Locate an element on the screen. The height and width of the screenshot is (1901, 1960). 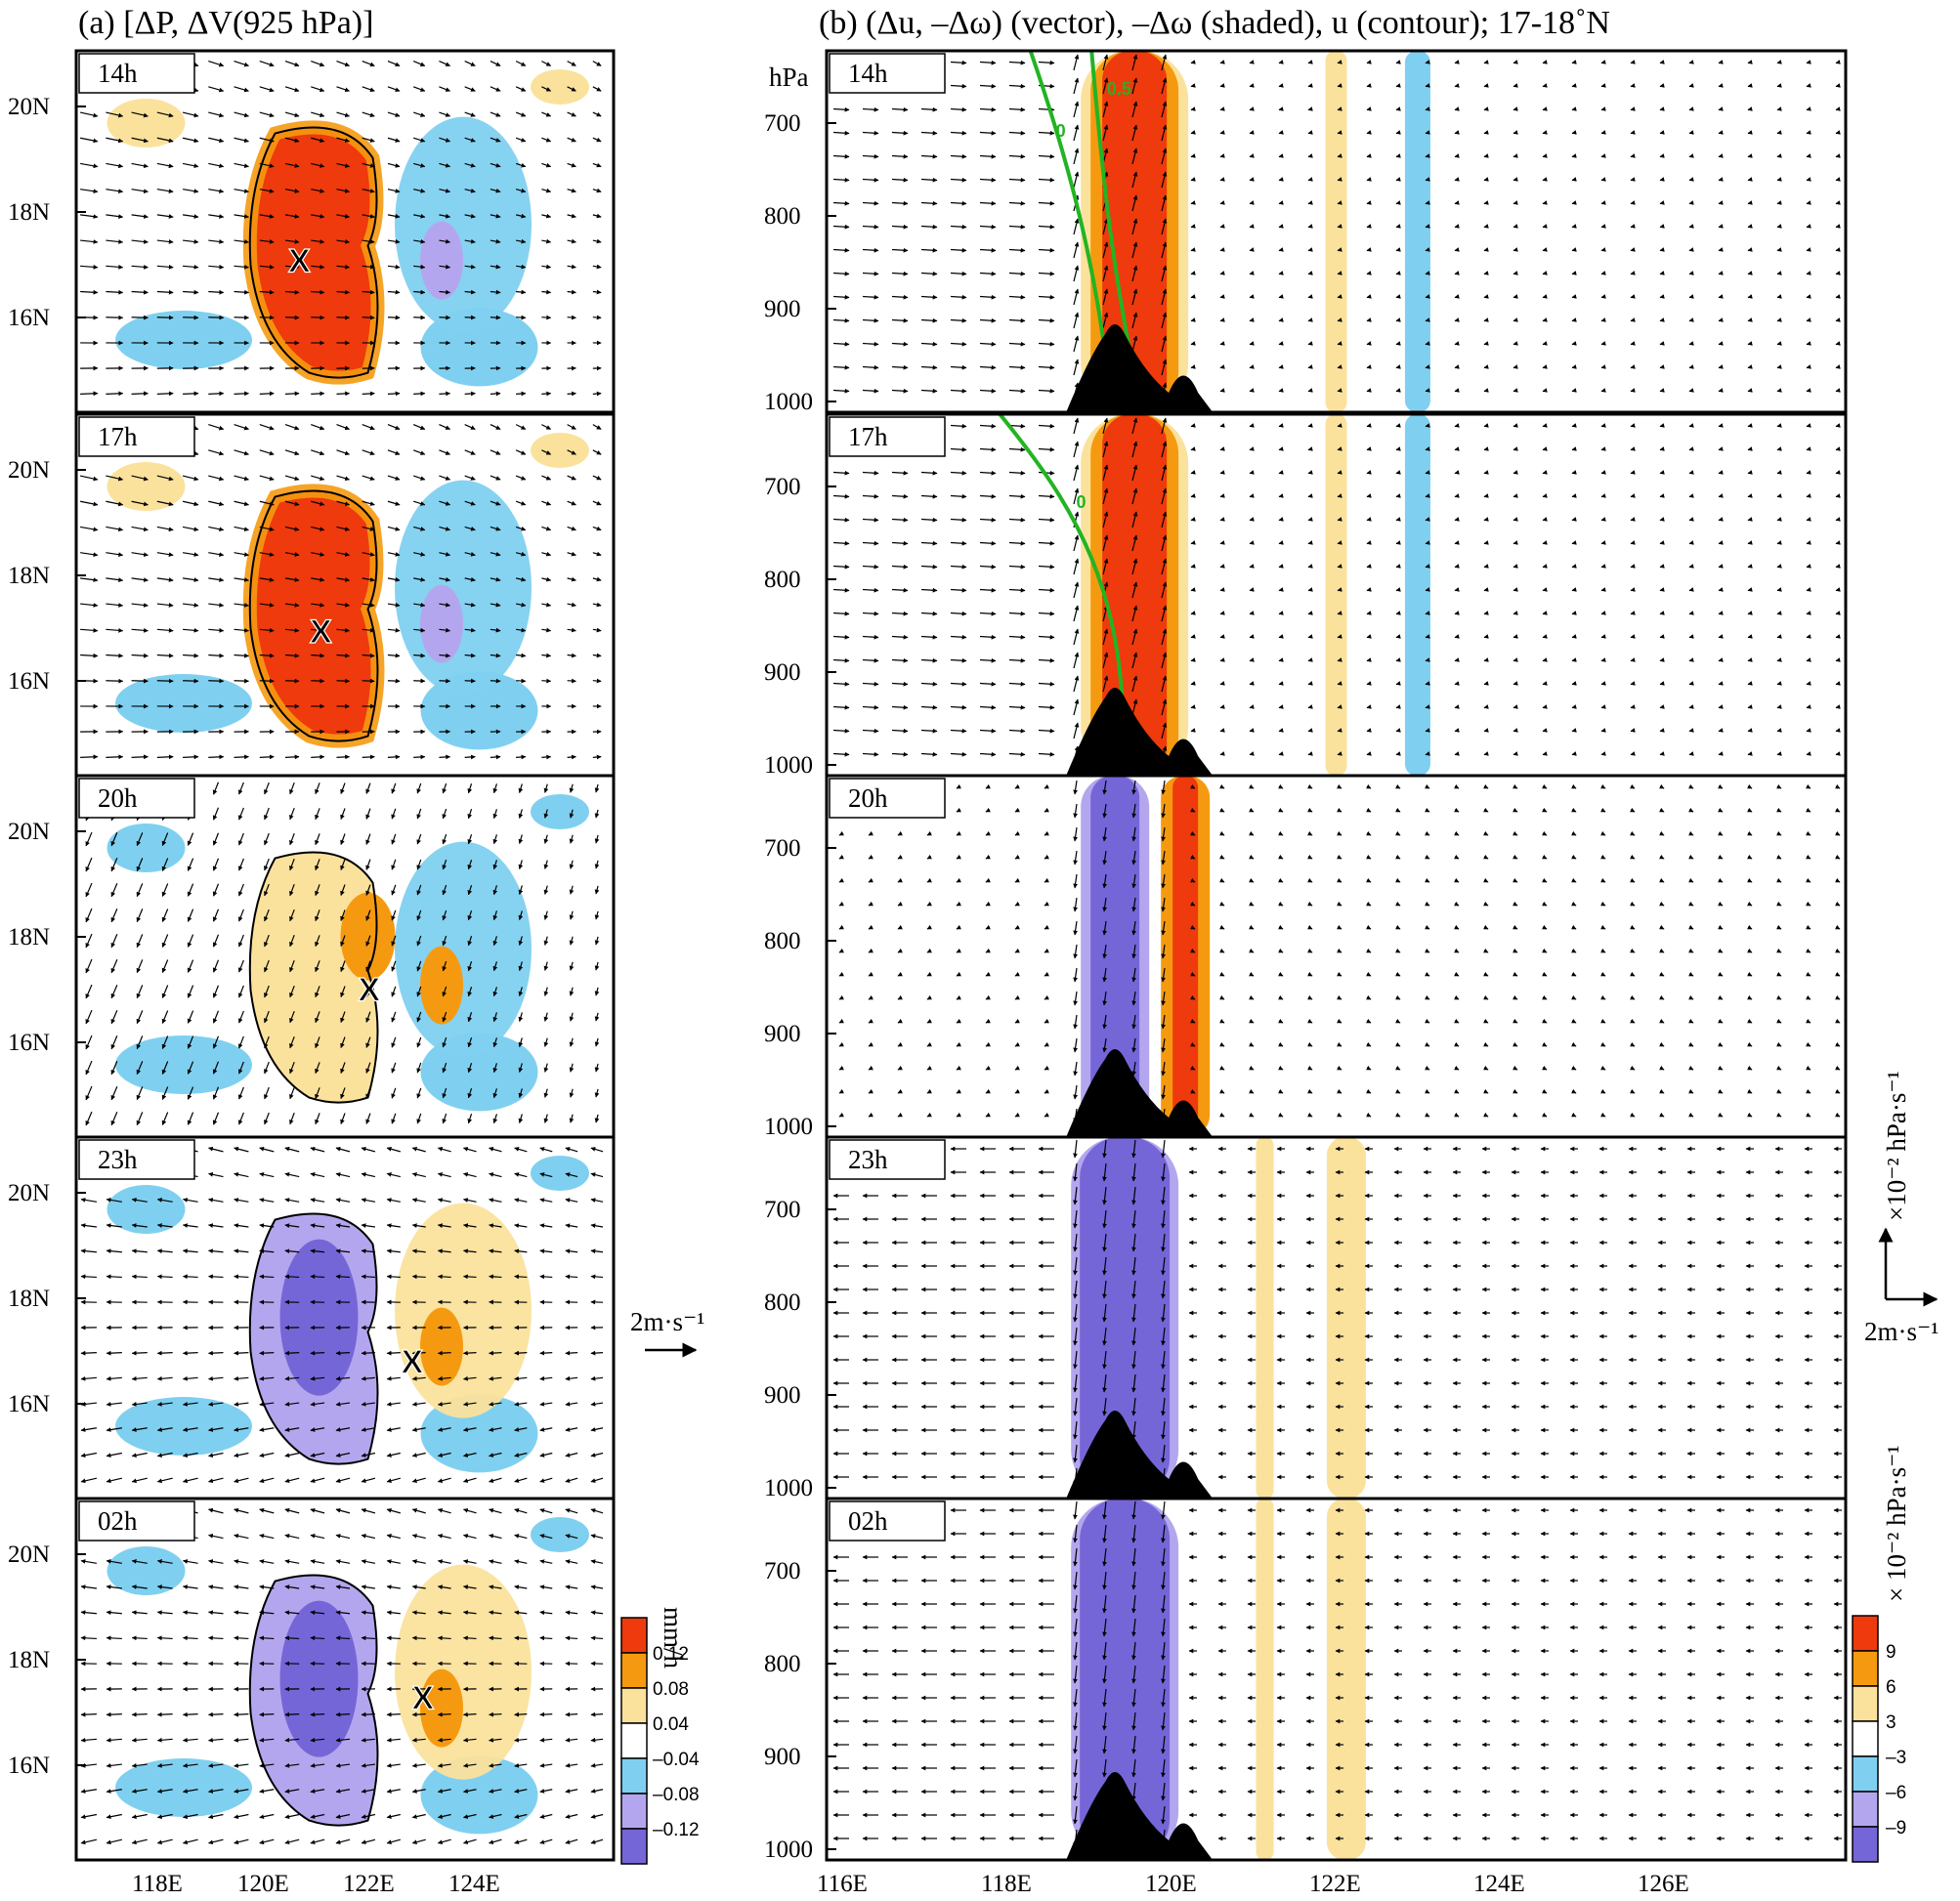
colorbar-label: –9 is located at coordinates (1896, 1828).